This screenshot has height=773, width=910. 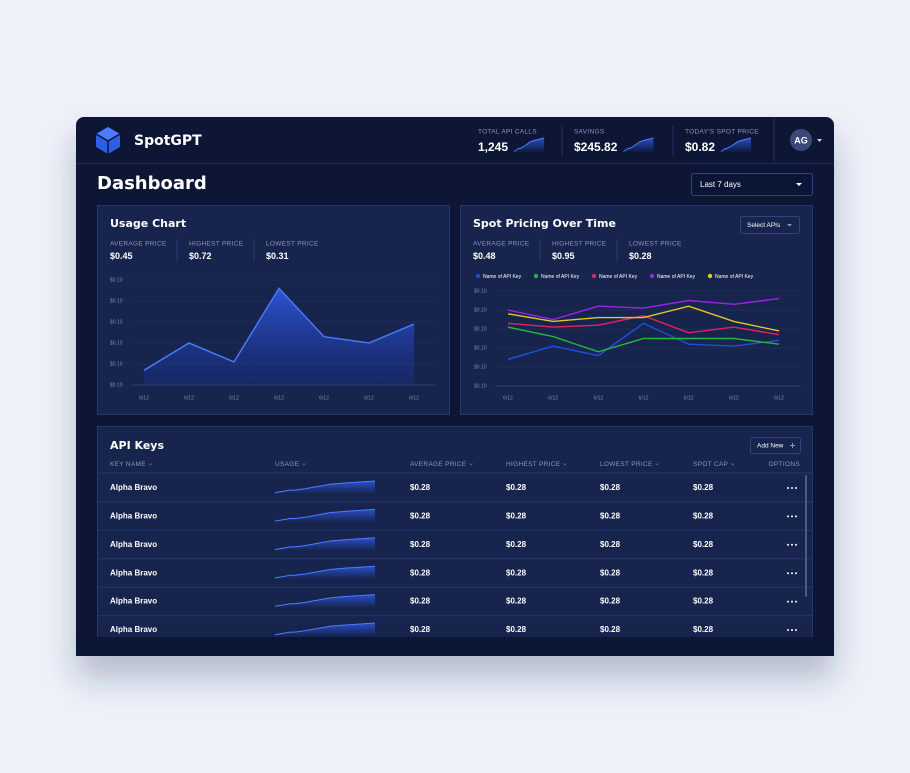 What do you see at coordinates (200, 256) in the screenshot?
I see `stat-value: $0.72` at bounding box center [200, 256].